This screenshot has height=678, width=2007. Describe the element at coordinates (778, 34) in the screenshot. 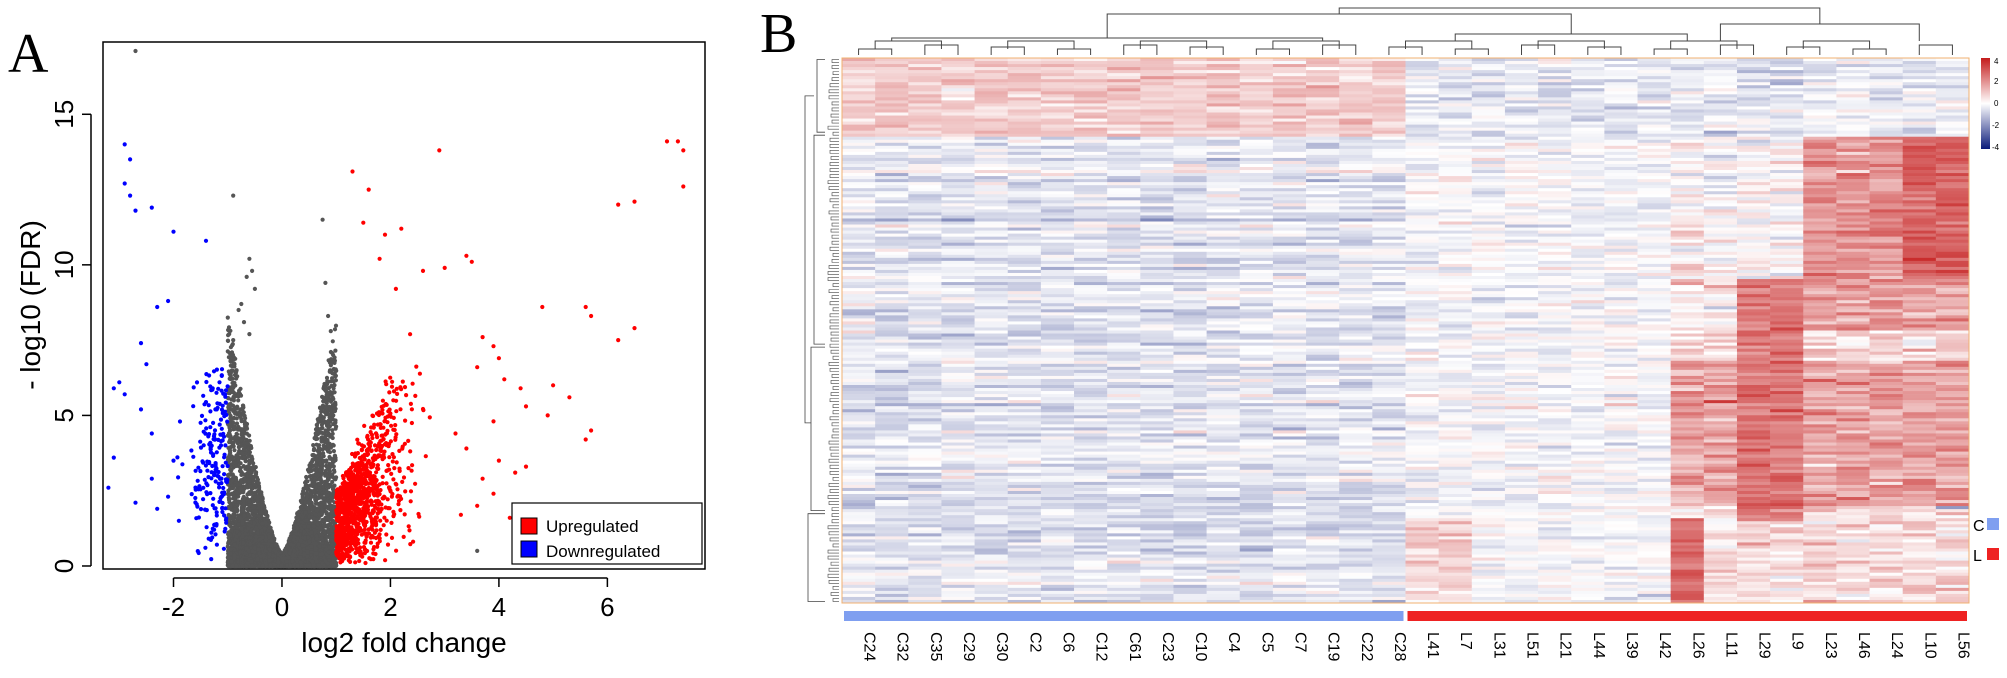

I see `panel-b-label: B` at that location.